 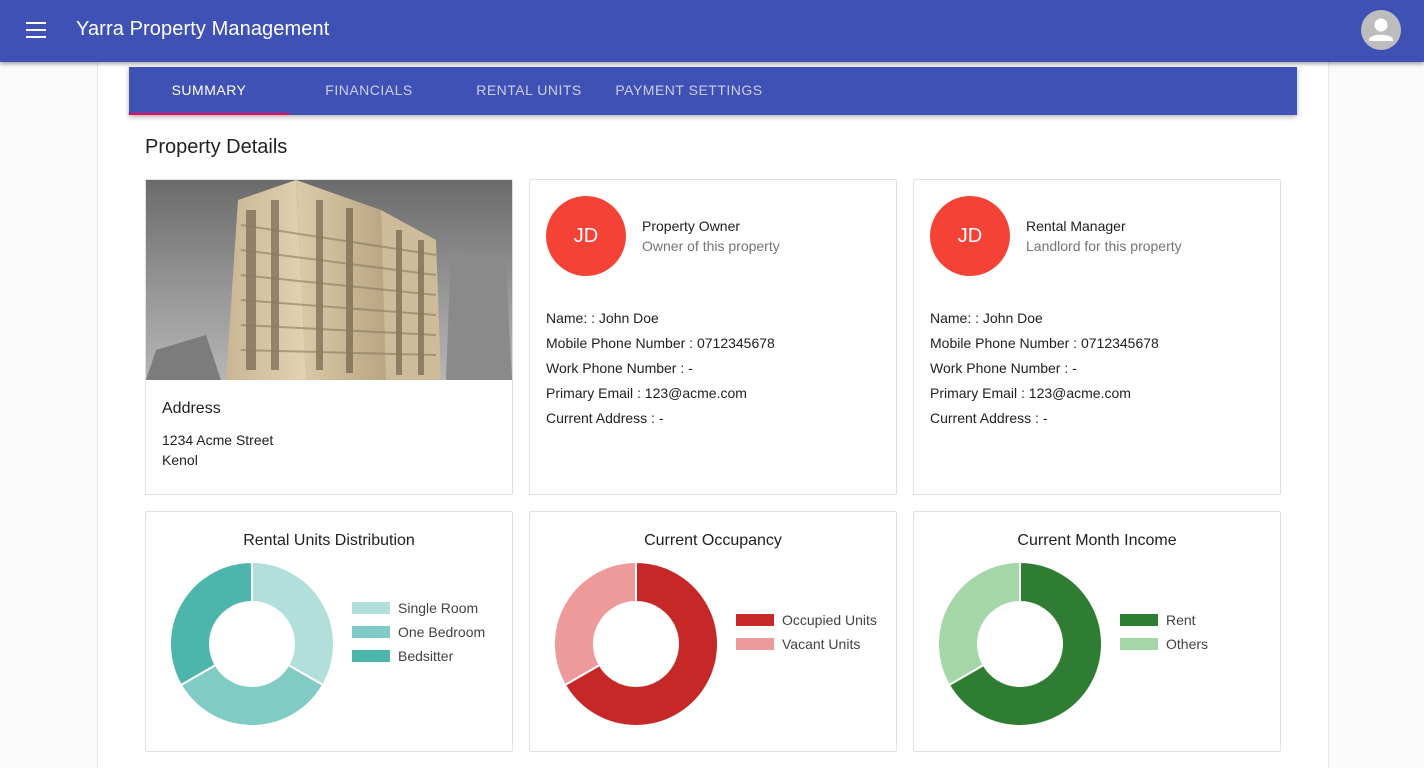 What do you see at coordinates (1097, 540) in the screenshot?
I see `chart-title: Current Month Income` at bounding box center [1097, 540].